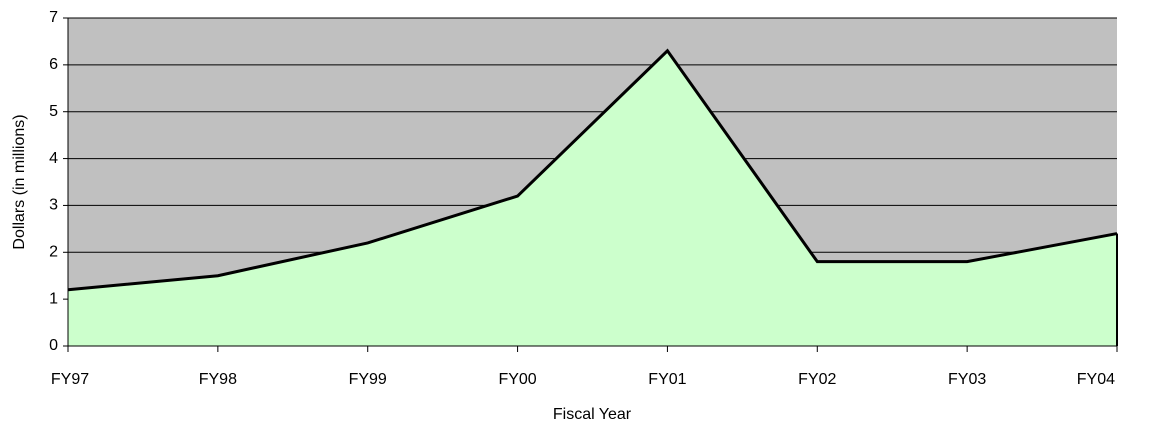 This screenshot has width=1151, height=430. Describe the element at coordinates (667, 379) in the screenshot. I see `x-tick-label: FY01` at that location.